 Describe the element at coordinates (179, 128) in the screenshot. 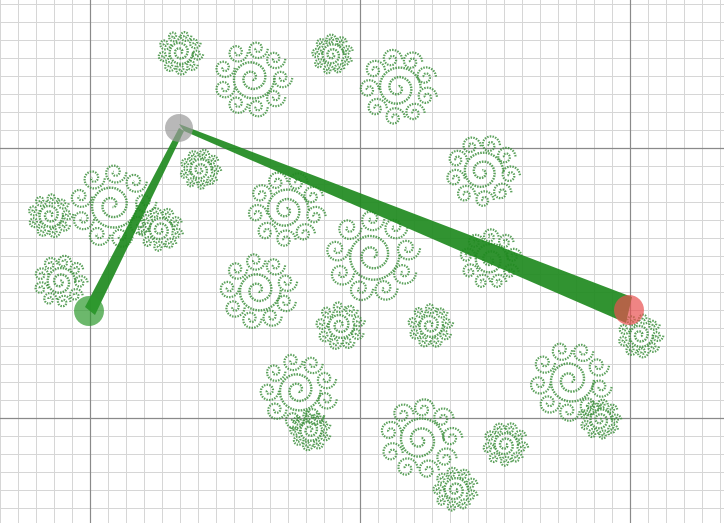

I see `pivot-point-handle` at that location.